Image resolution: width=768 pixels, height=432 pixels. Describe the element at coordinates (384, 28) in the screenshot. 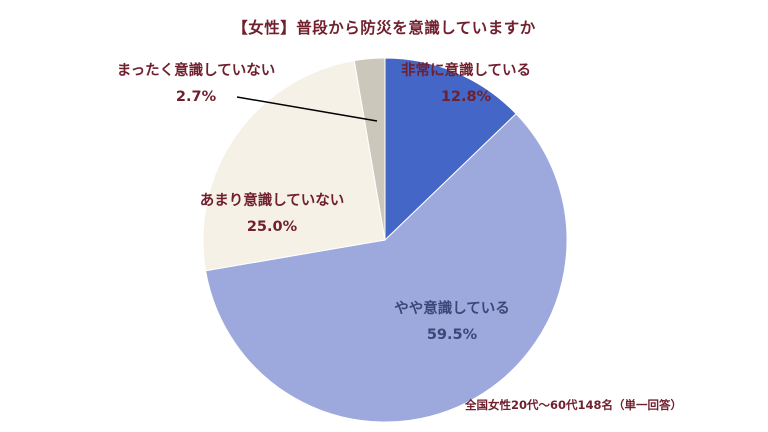

I see `chart-title: 【女性】普段から防災を意識していますか` at that location.